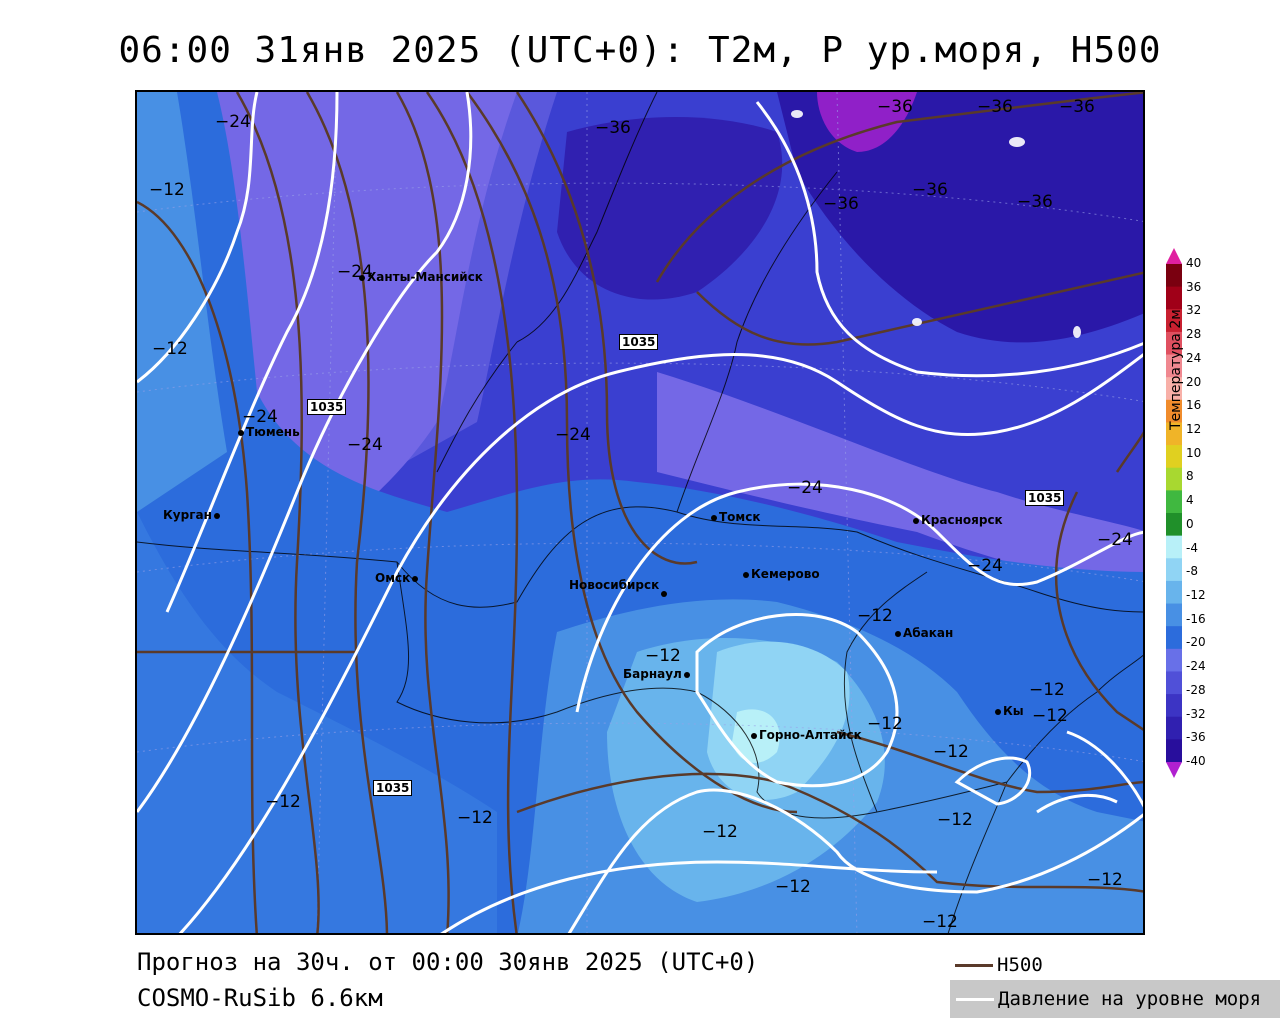  I want to click on colorbar-tick-label: -20, so click(1196, 642).